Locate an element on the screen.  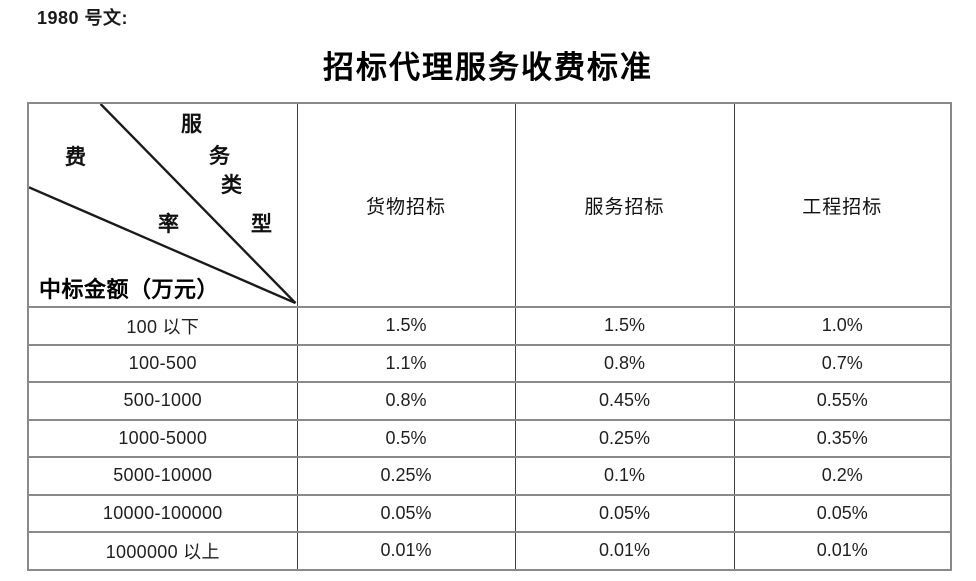
amount-cell: 1000000 以上 is located at coordinates (162, 551).